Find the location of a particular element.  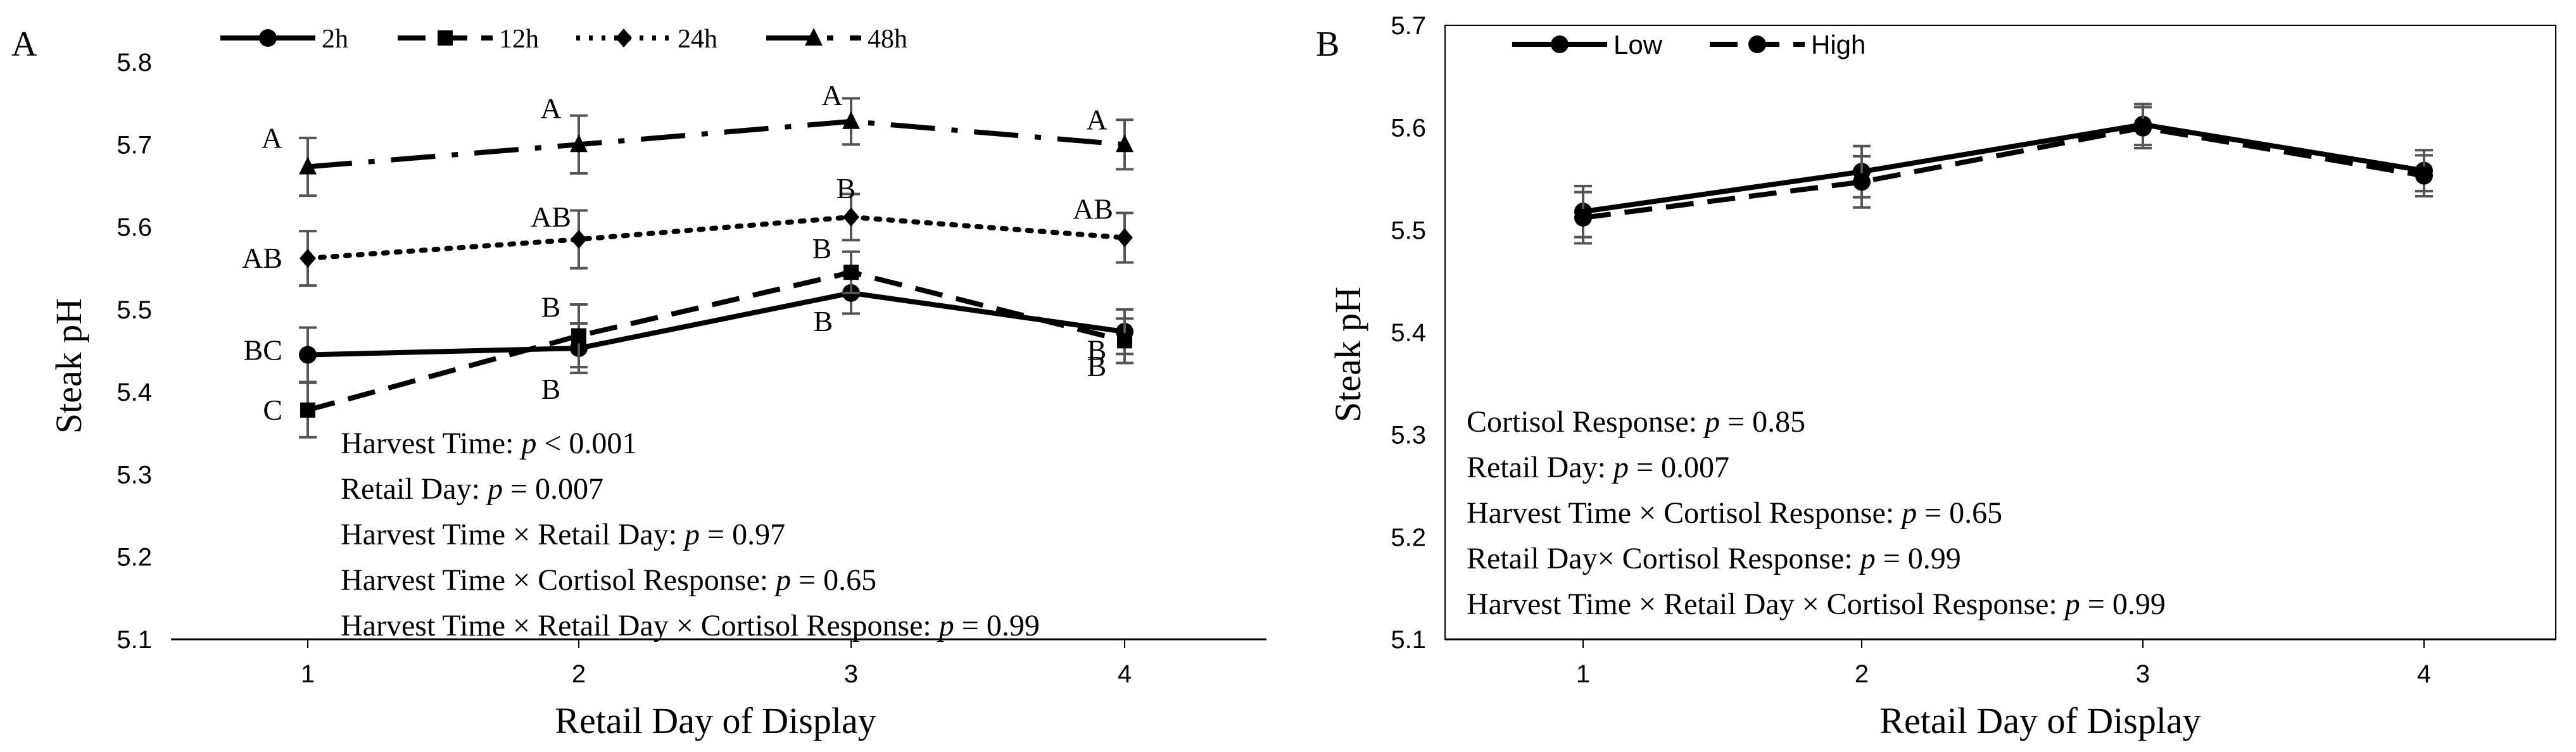

statistic-label: Harvest Time × Cortisol Response: is located at coordinates (1684, 513).